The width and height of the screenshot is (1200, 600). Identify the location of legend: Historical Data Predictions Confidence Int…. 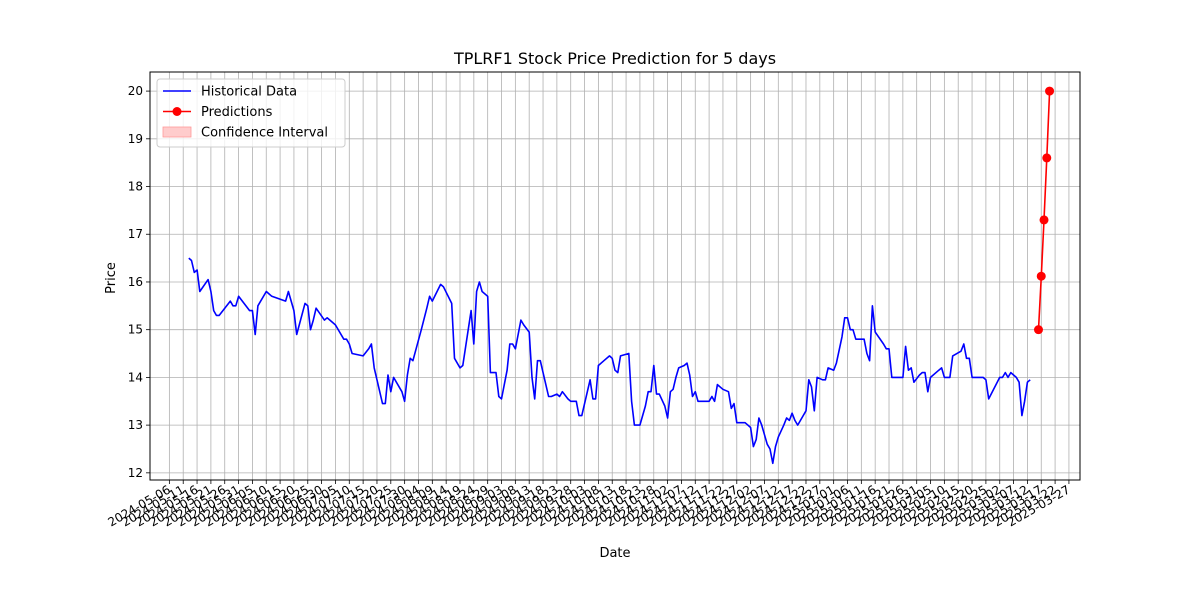
(251, 113).